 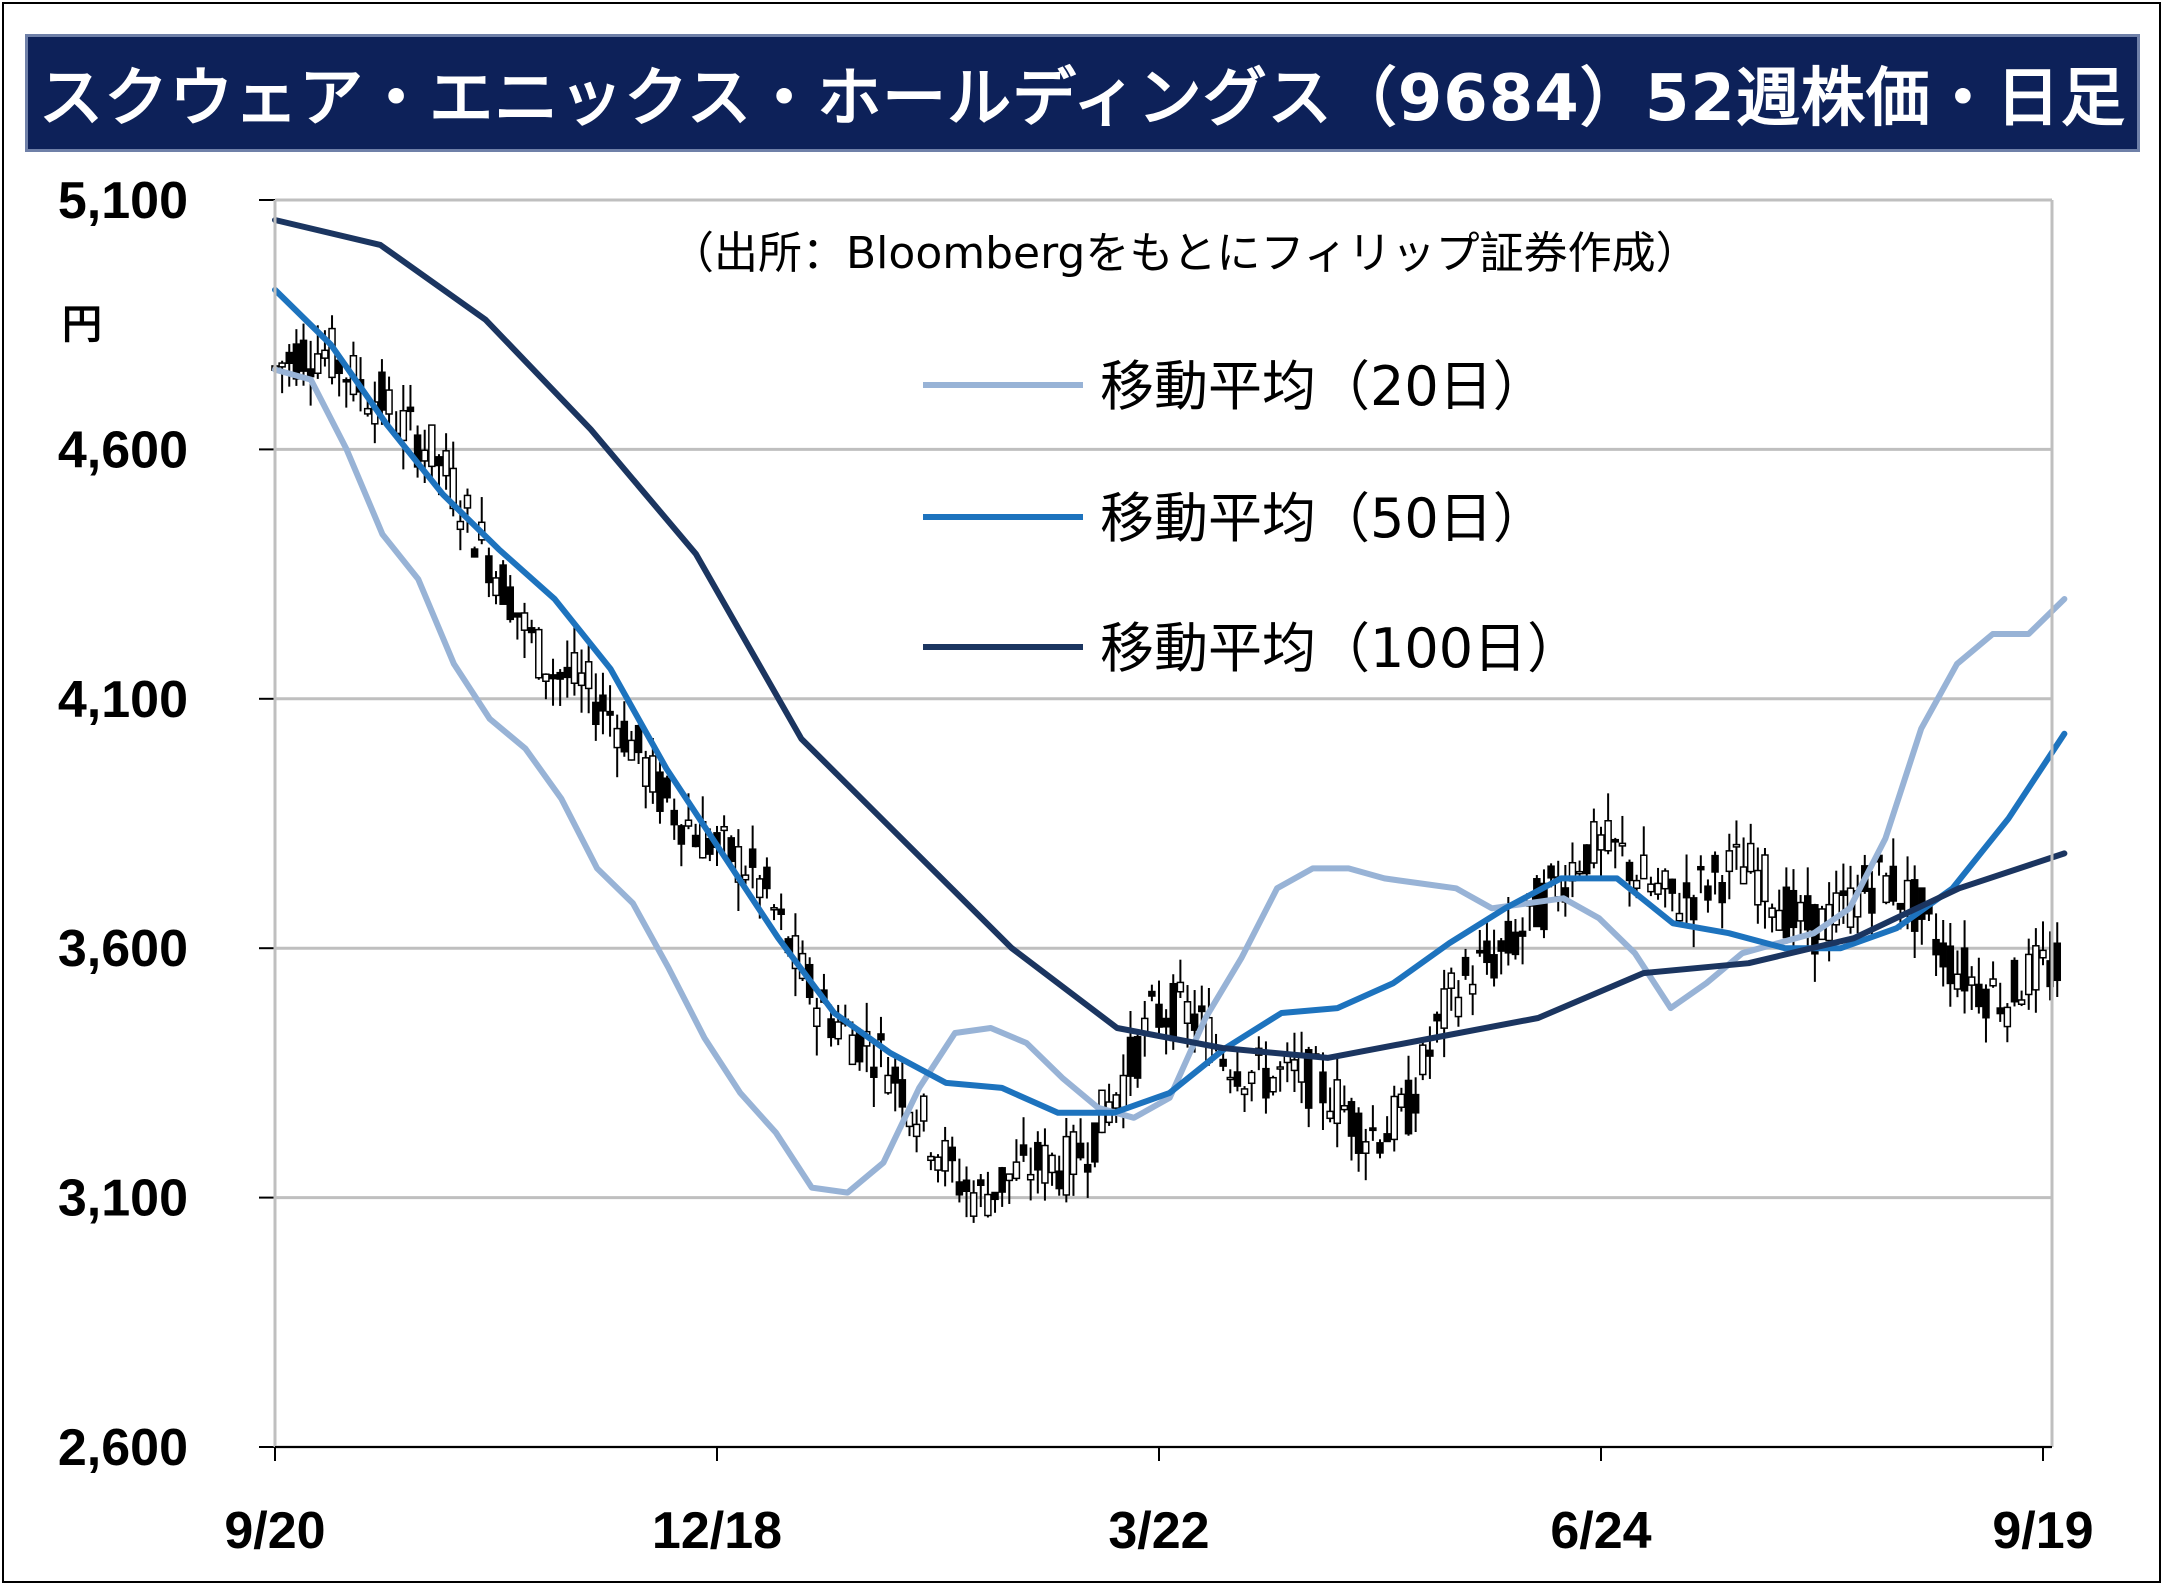 What do you see at coordinates (274, 1531) in the screenshot?
I see `x-tick-label: 9/20` at bounding box center [274, 1531].